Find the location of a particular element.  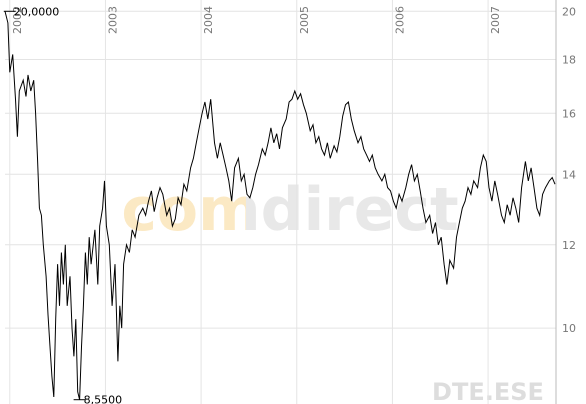

y-tick-label: 12 is located at coordinates (569, 245).